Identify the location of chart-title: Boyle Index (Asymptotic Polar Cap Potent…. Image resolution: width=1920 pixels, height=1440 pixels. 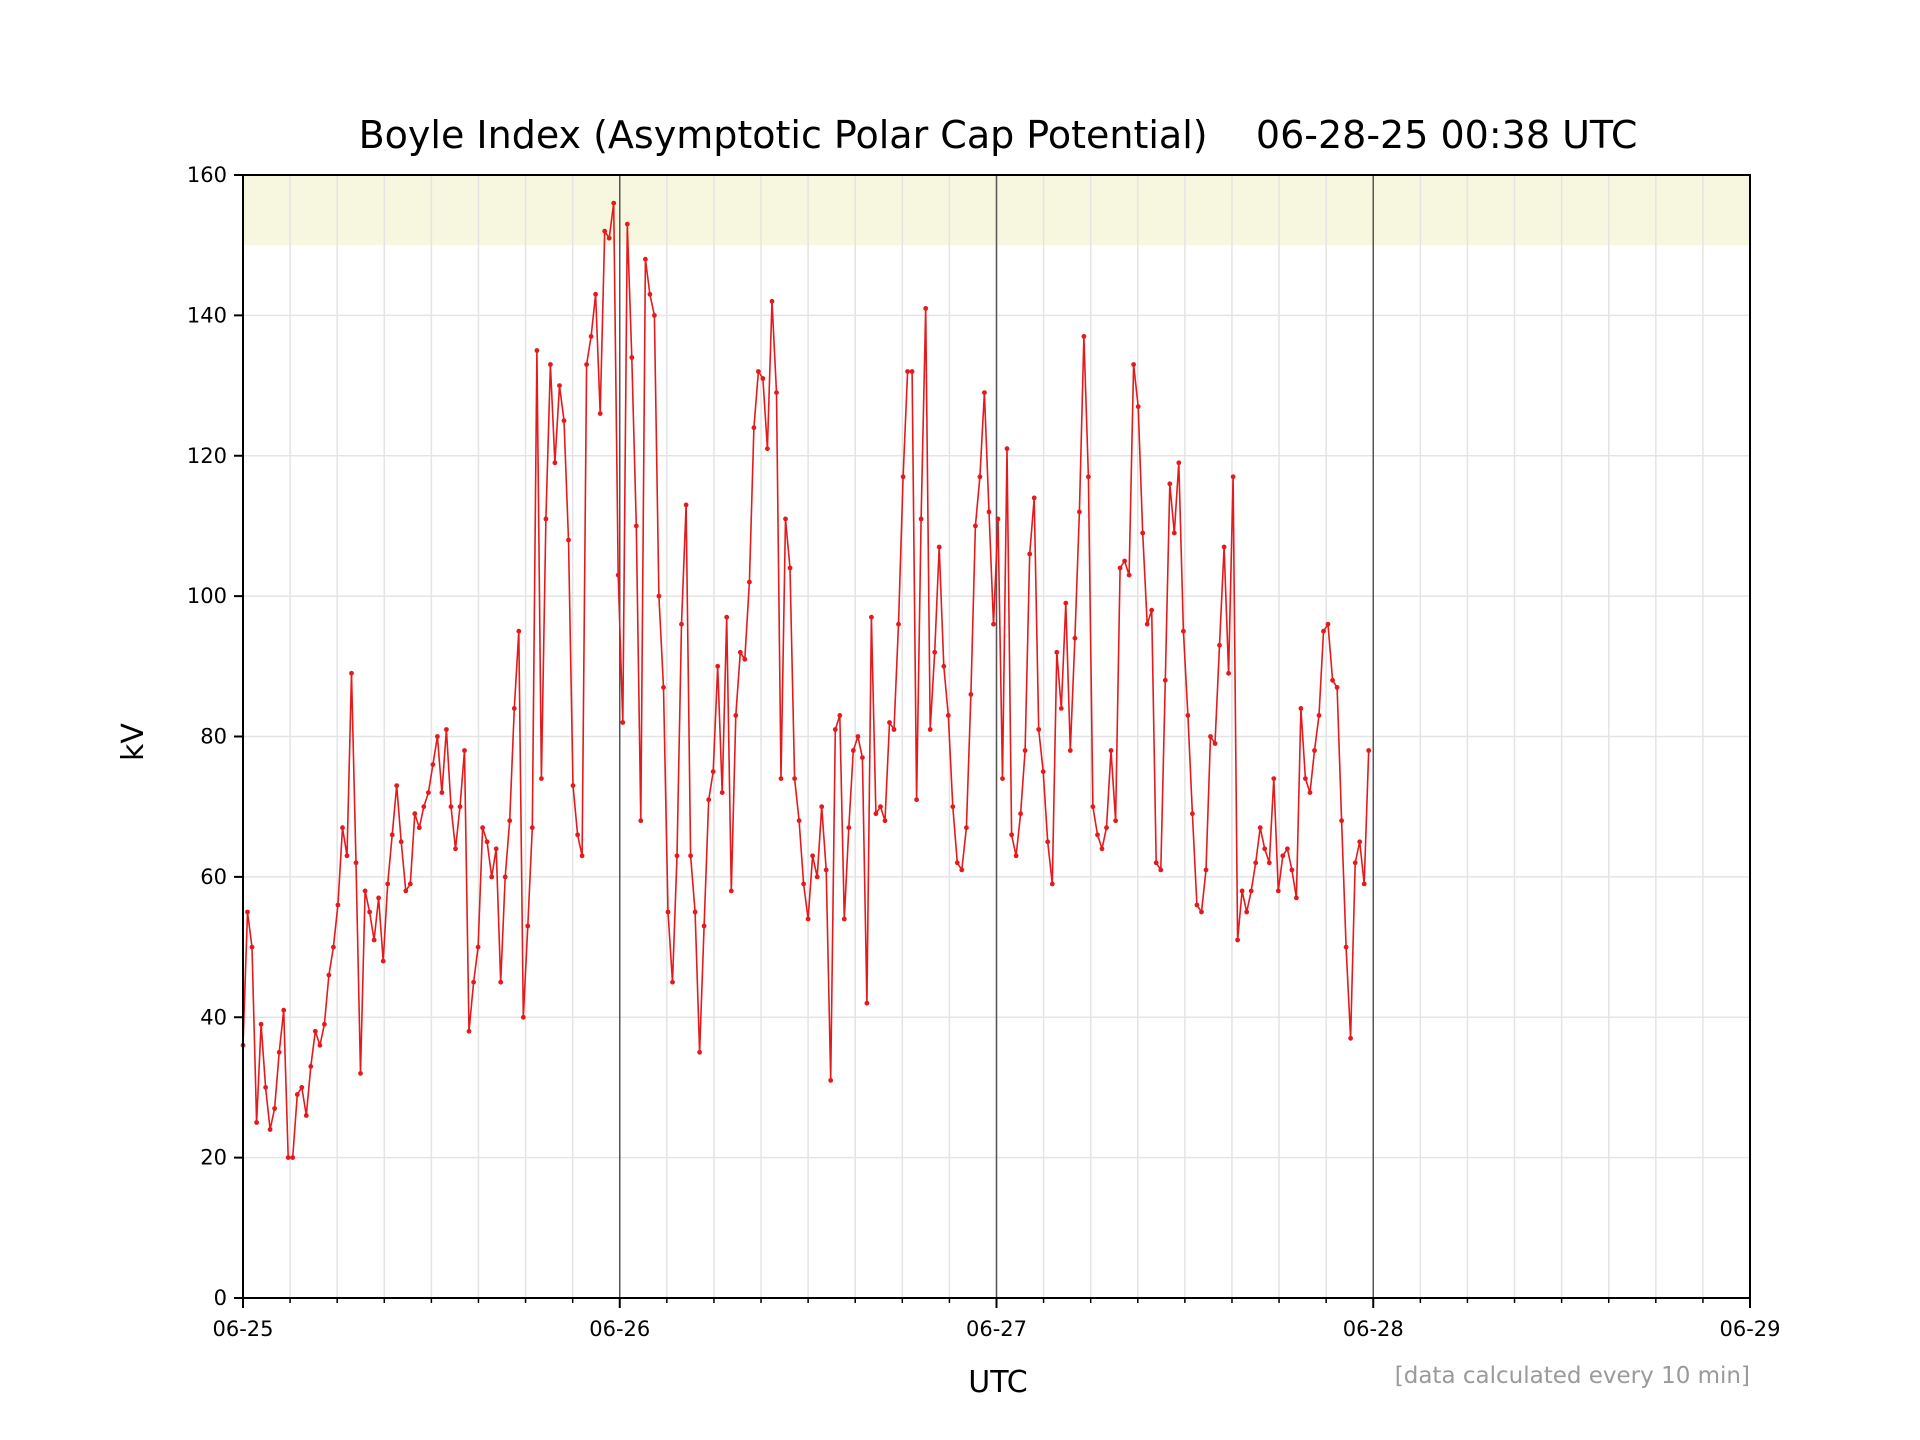
(998, 135).